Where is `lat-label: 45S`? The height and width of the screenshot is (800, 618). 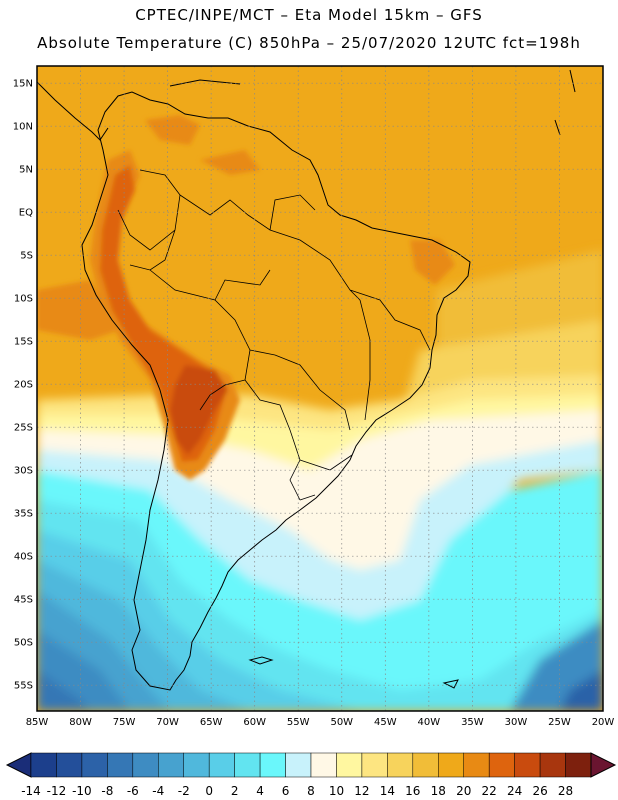
lat-label: 45S is located at coordinates (23, 600).